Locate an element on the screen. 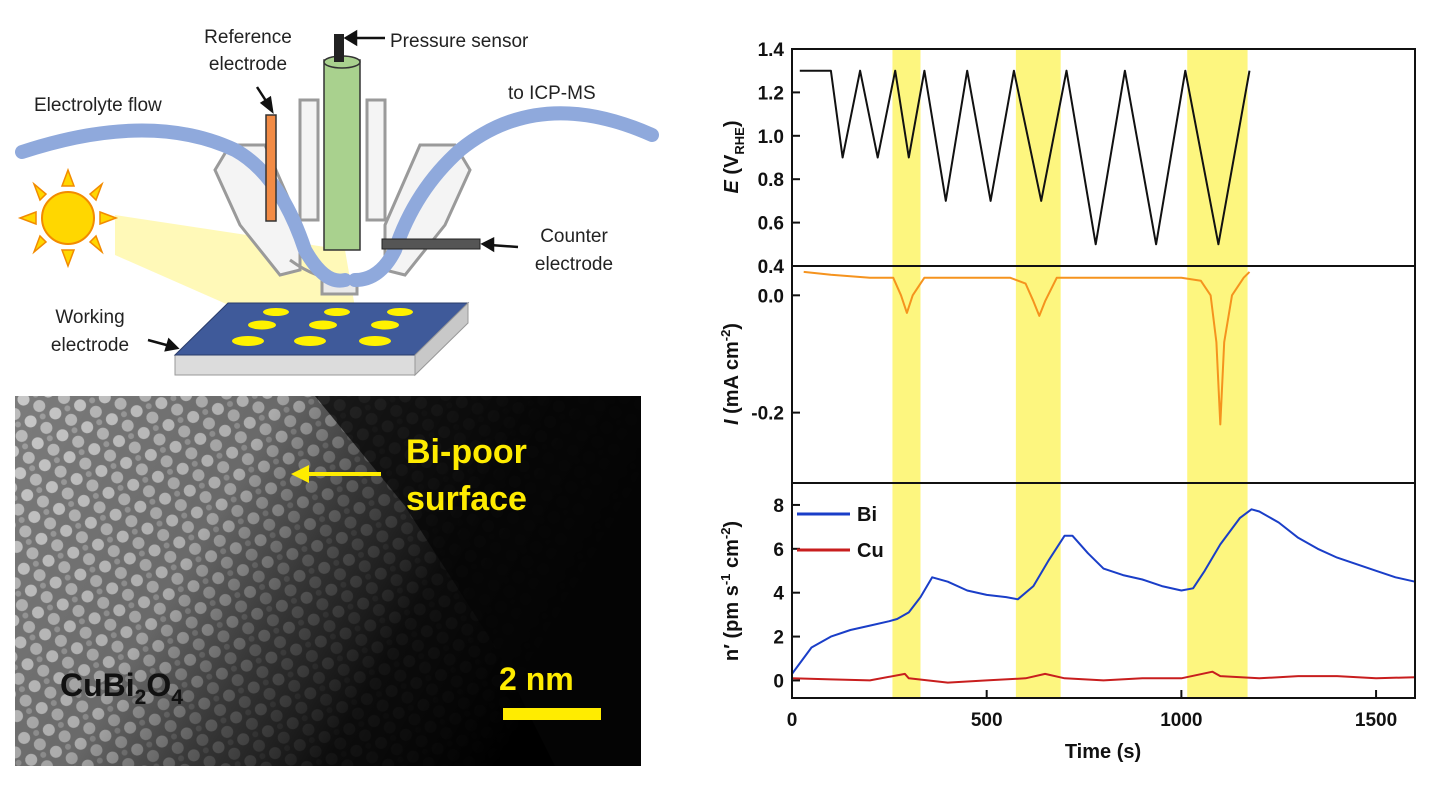 Image resolution: width=1431 pixels, height=806 pixels. counter-electrode is located at coordinates (431, 244).